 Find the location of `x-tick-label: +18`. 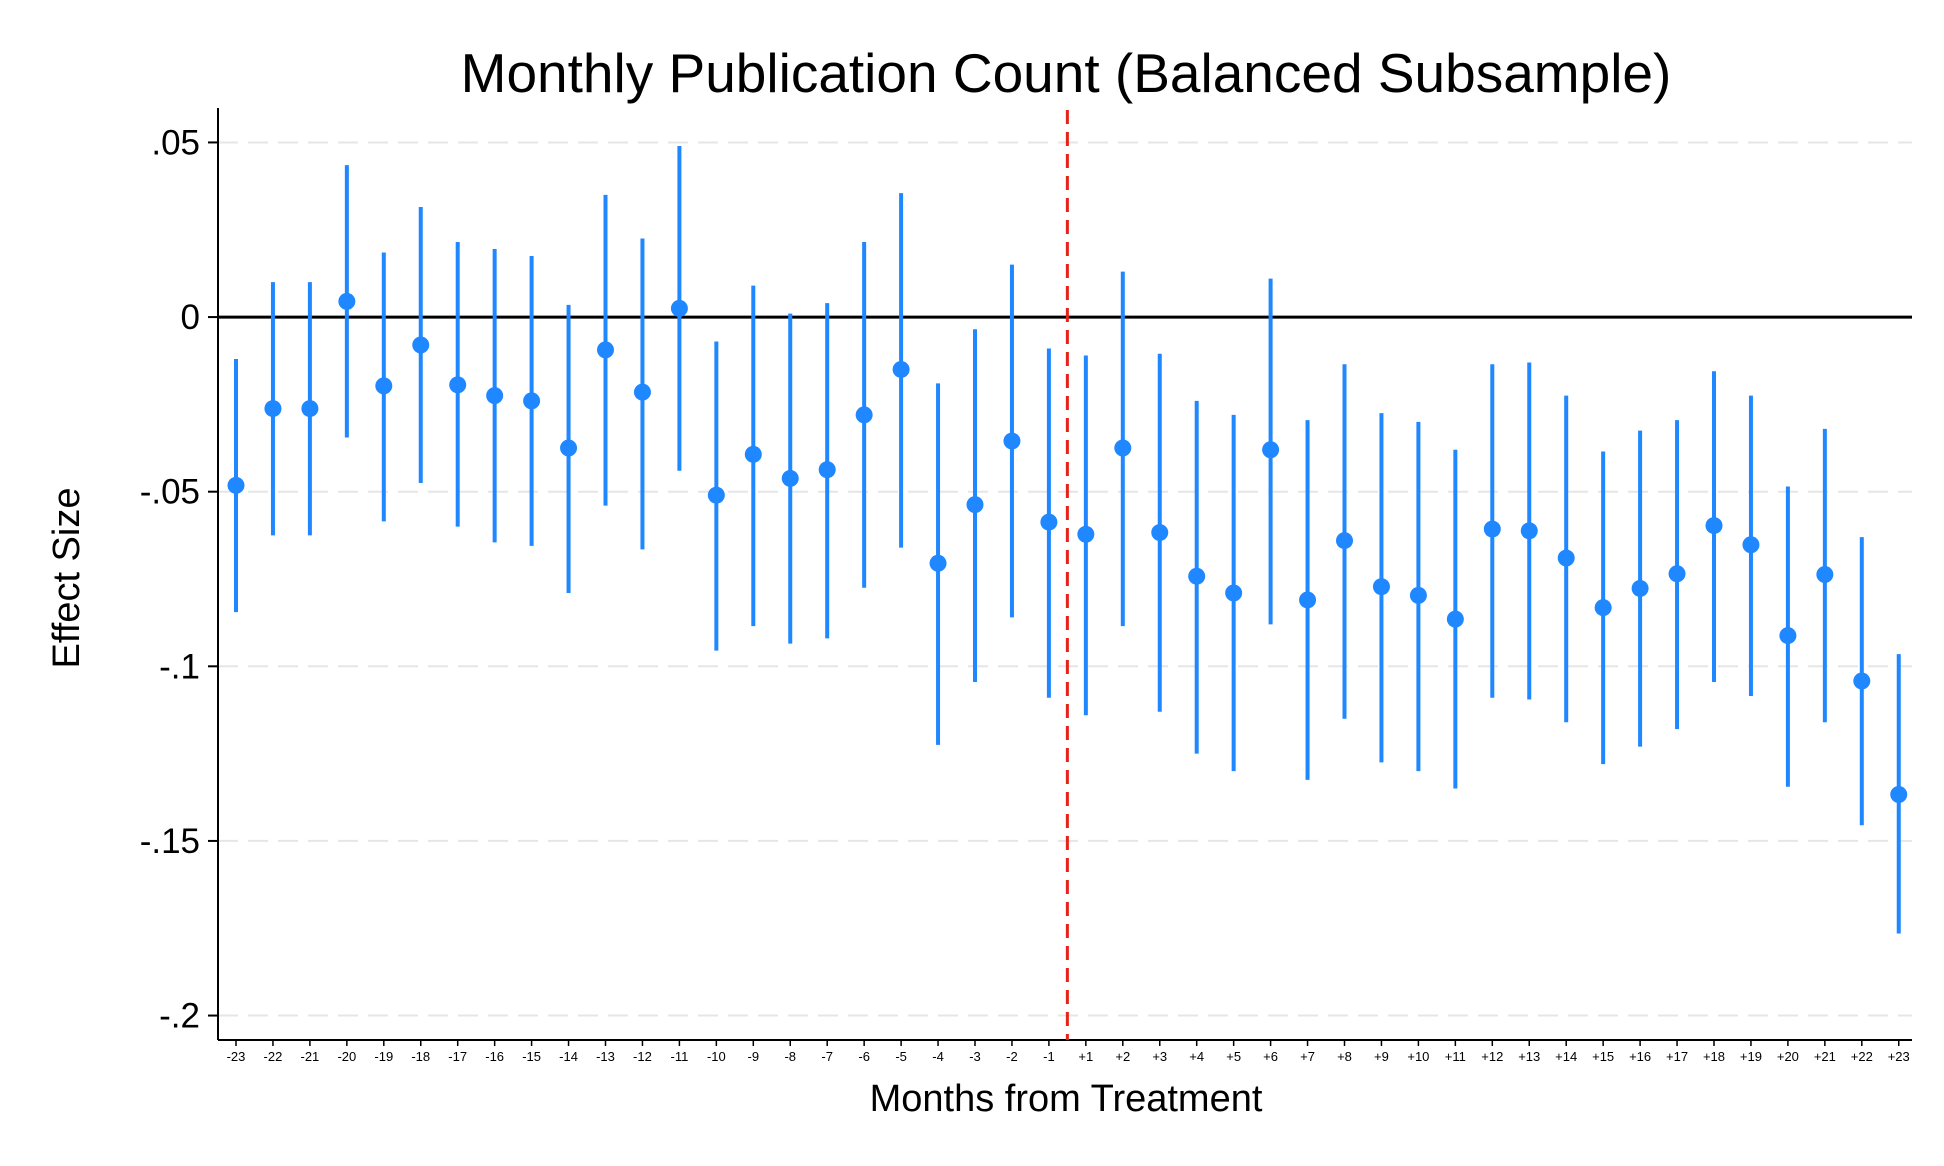

x-tick-label: +18 is located at coordinates (1714, 1056).